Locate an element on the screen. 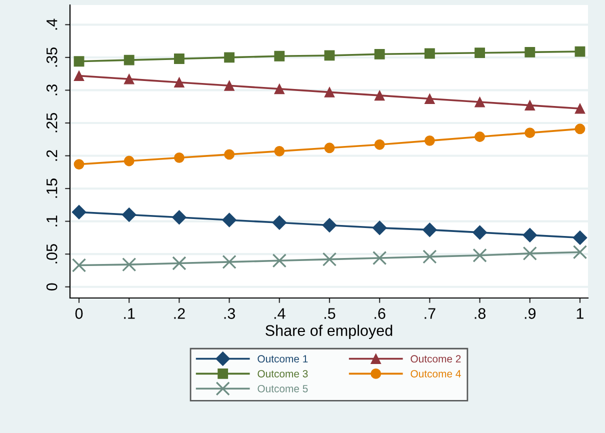 The width and height of the screenshot is (605, 433). text: Outcome 2 is located at coordinates (435, 359).